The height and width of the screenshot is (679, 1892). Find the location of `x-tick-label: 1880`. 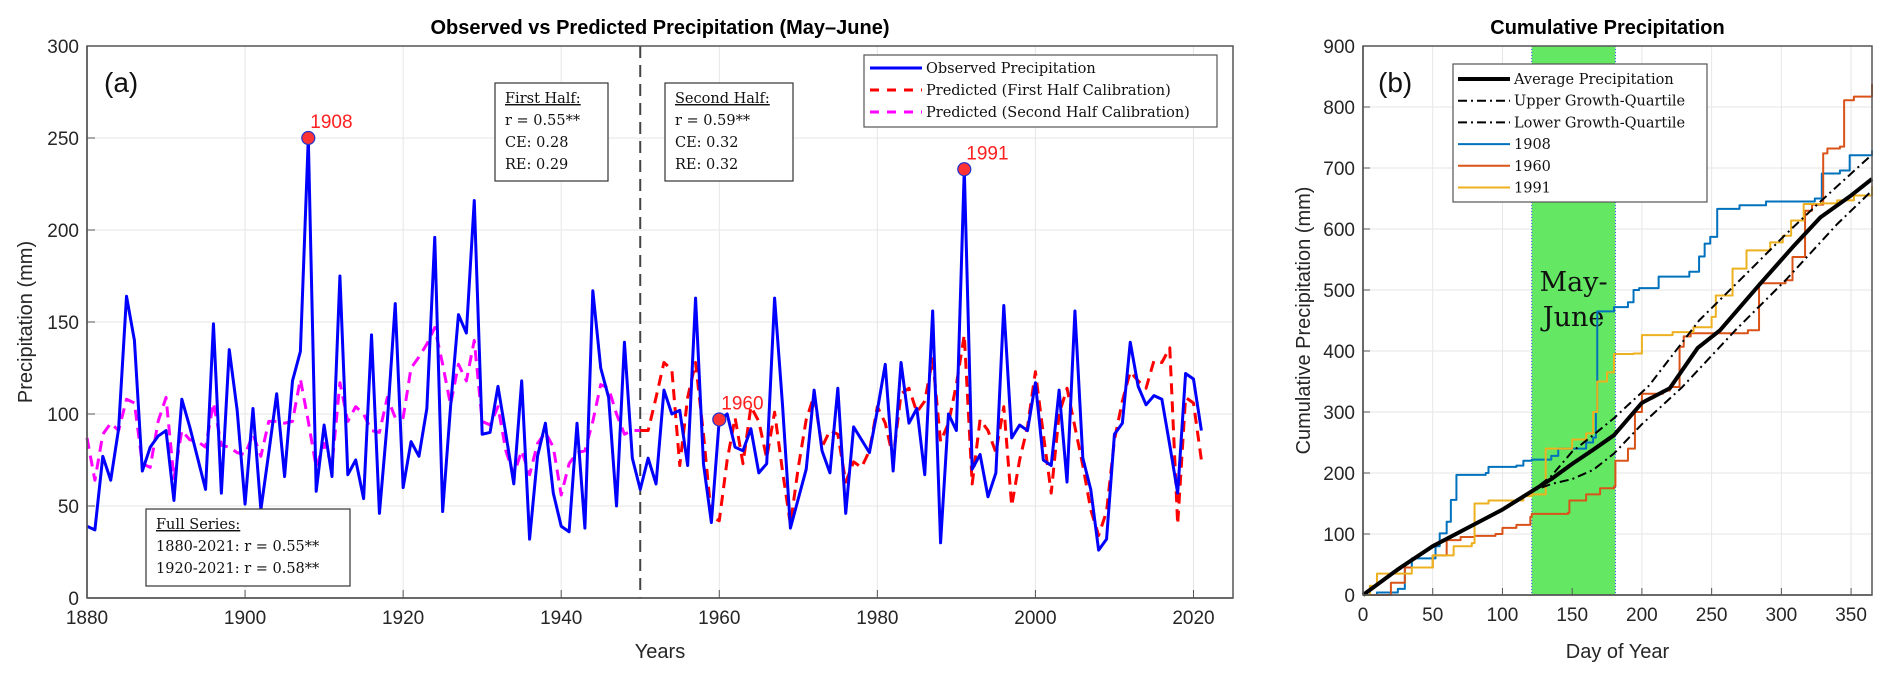

x-tick-label: 1880 is located at coordinates (87, 618).